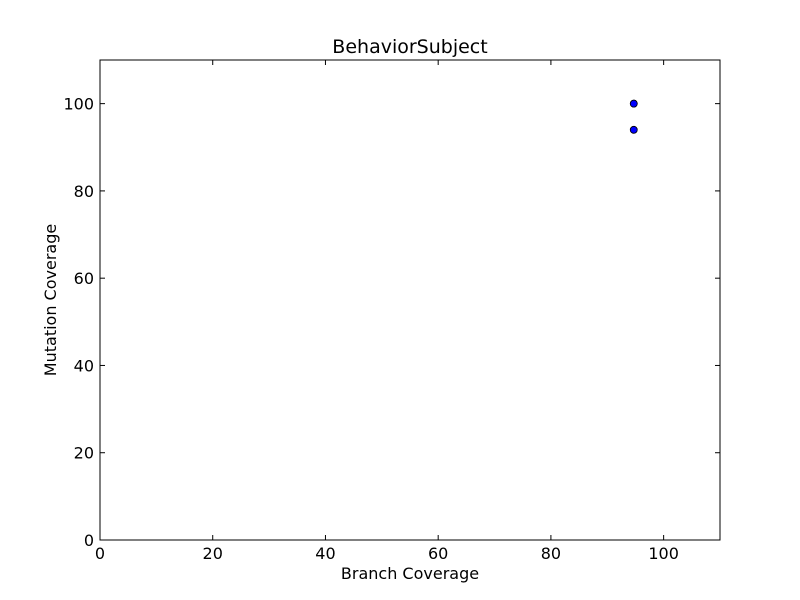  I want to click on y-tick-label: 20, so click(84, 453).